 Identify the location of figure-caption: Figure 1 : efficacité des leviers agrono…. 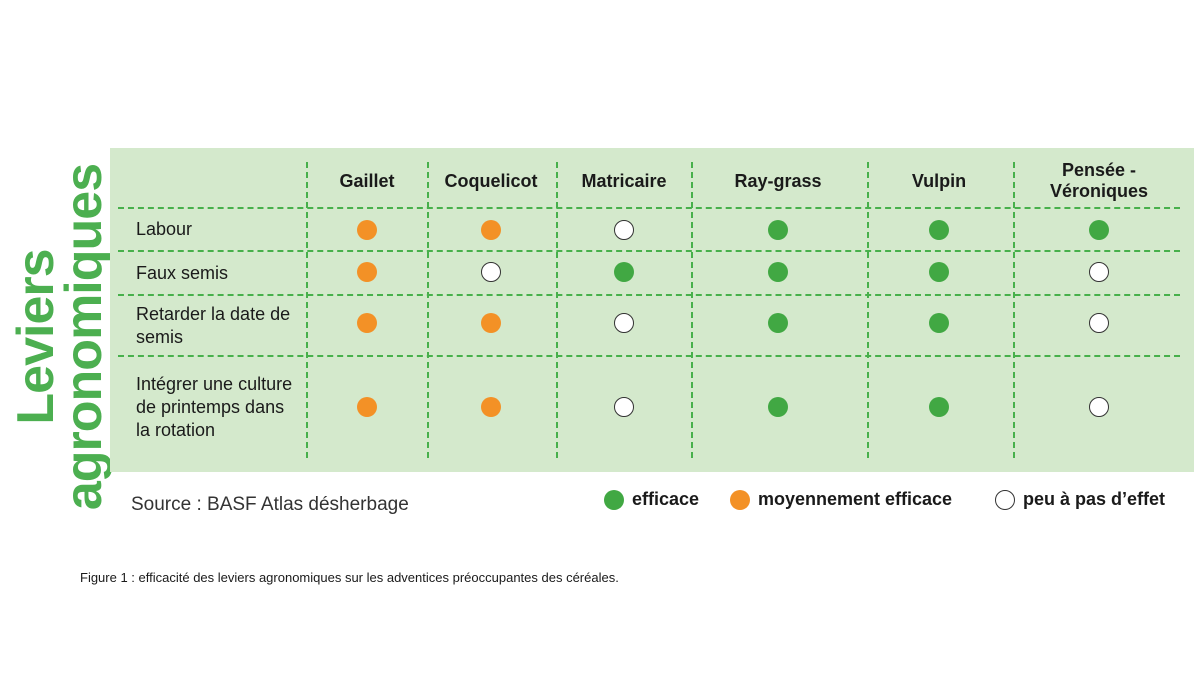
(349, 577).